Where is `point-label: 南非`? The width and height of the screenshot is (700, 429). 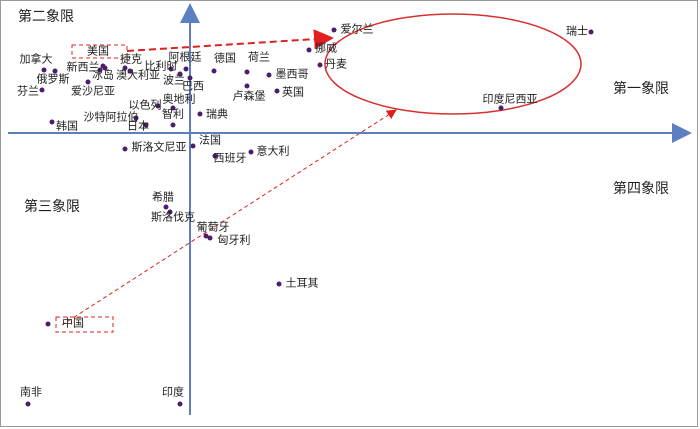
point-label: 南非 is located at coordinates (31, 392).